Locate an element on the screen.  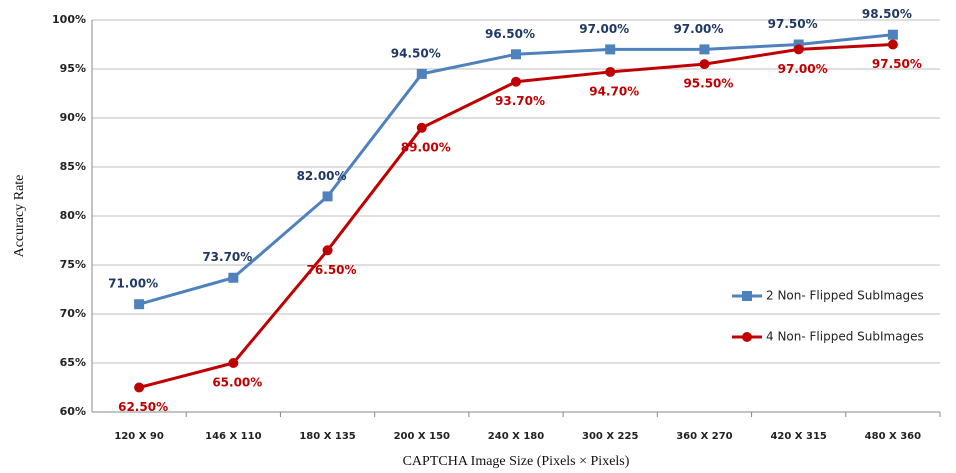
y-tick-label: 95% is located at coordinates (73, 68).